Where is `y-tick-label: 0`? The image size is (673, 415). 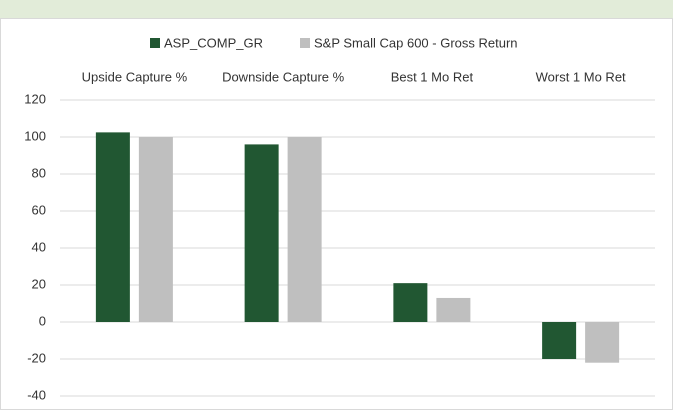 y-tick-label: 0 is located at coordinates (42, 320).